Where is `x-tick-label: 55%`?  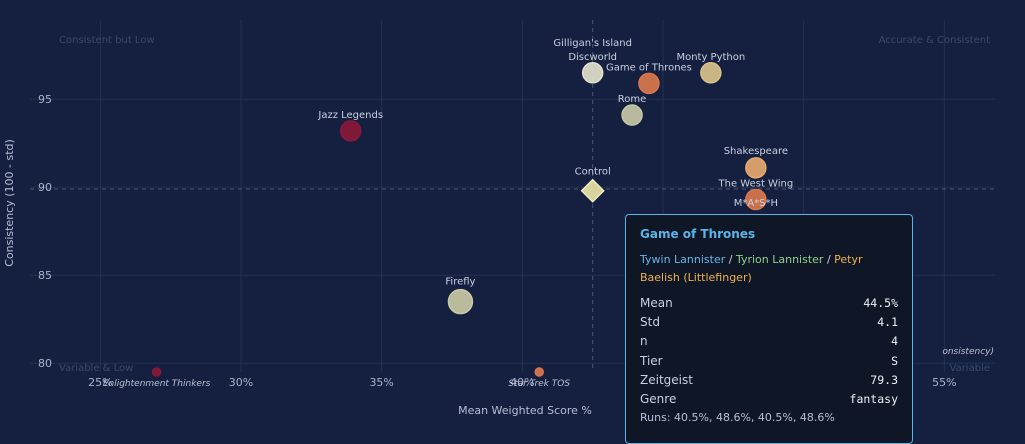 x-tick-label: 55% is located at coordinates (944, 382).